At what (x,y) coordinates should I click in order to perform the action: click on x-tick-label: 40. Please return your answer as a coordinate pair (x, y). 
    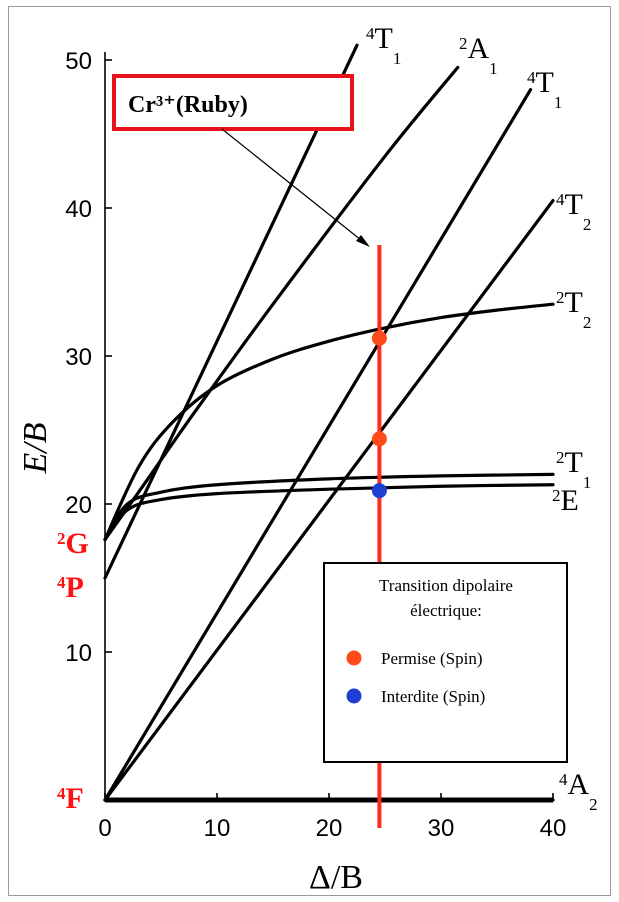
    Looking at the image, I should click on (553, 828).